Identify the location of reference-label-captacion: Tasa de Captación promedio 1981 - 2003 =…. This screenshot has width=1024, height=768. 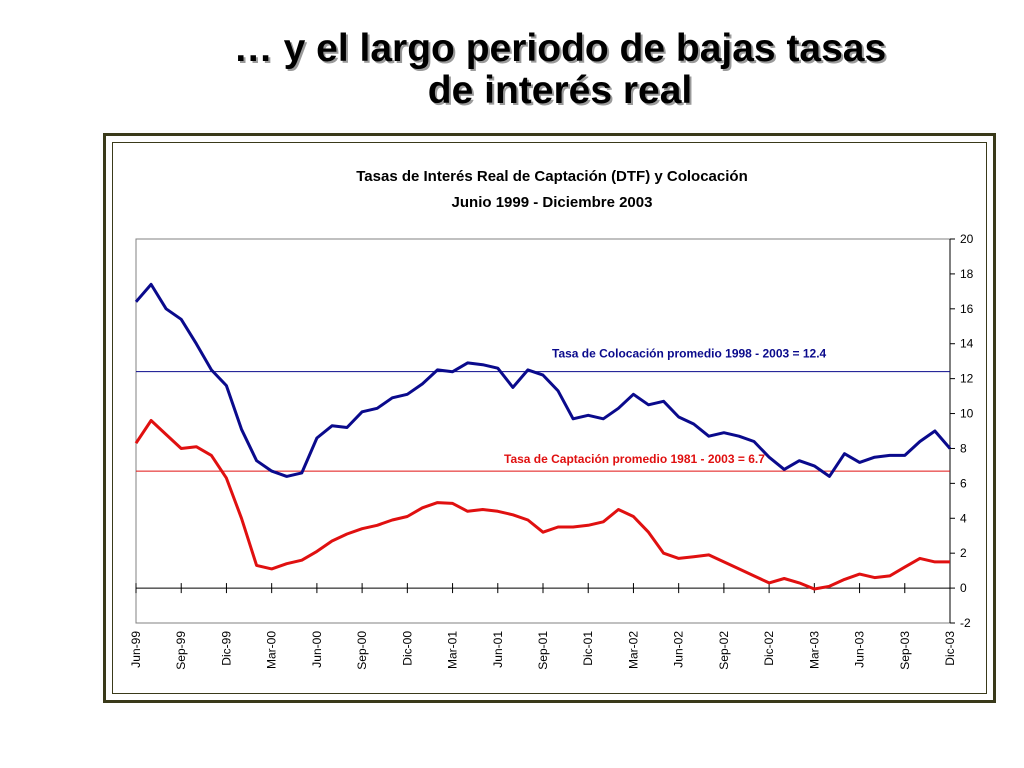
(634, 459).